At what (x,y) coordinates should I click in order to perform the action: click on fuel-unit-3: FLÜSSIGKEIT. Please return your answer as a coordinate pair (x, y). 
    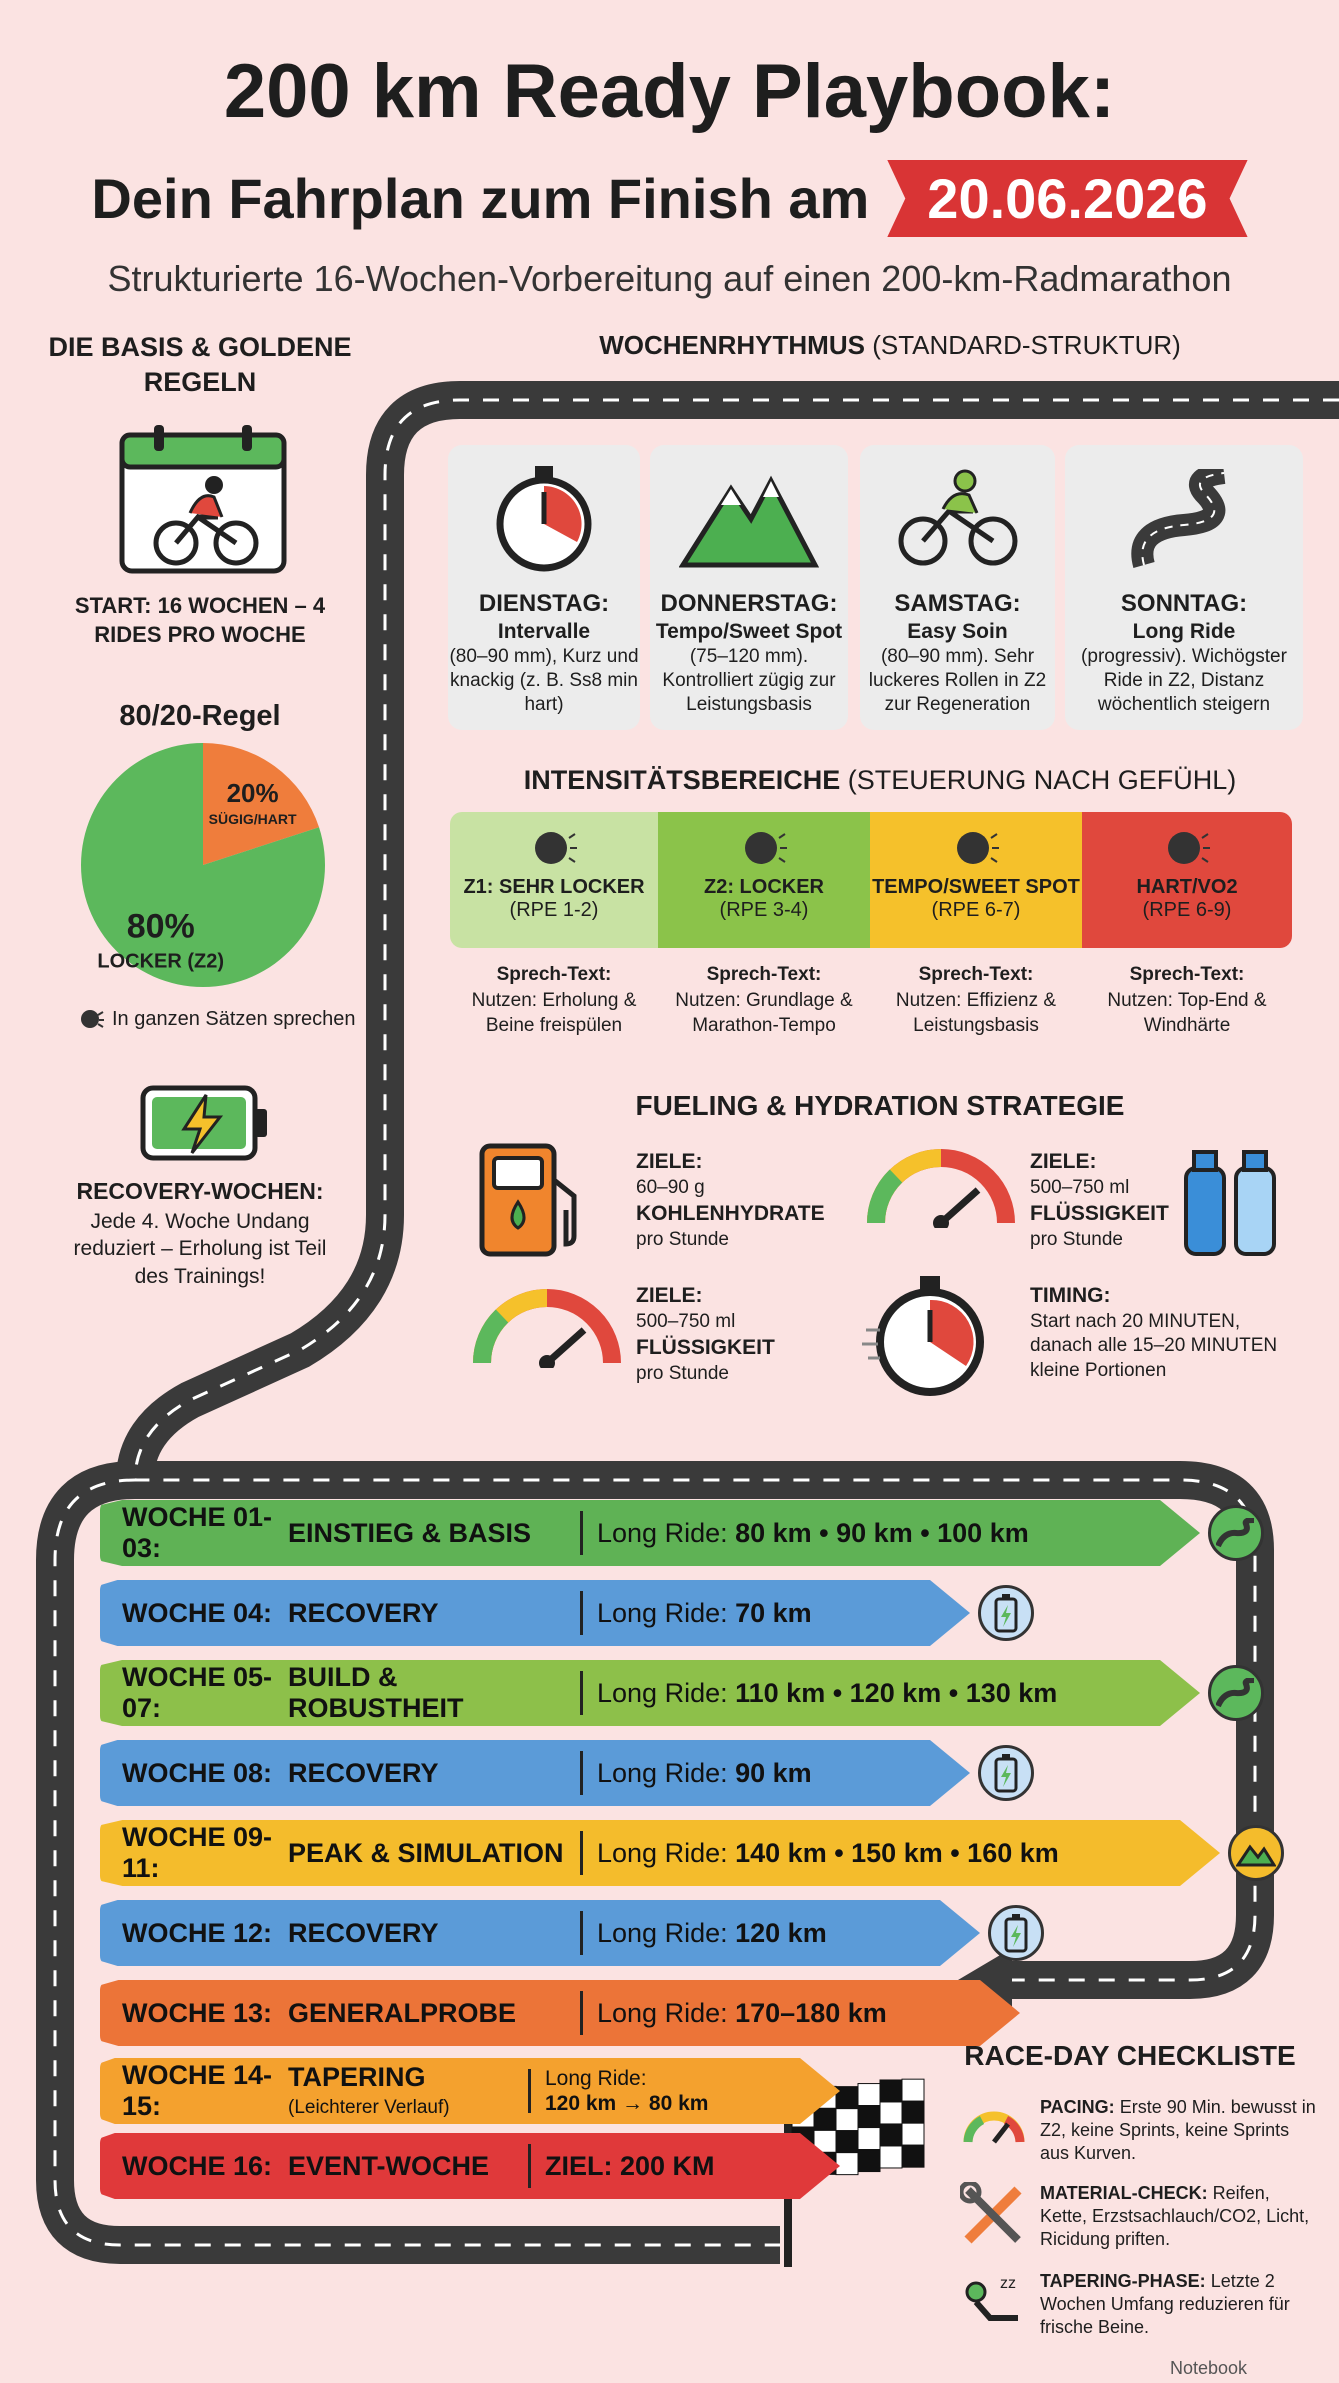
    Looking at the image, I should click on (705, 1348).